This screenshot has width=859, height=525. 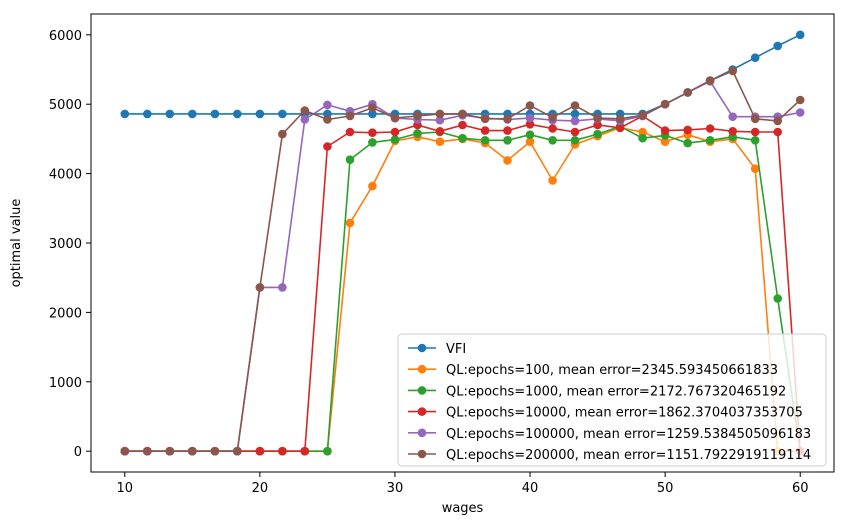 What do you see at coordinates (124, 488) in the screenshot?
I see `x-tick-label: 10` at bounding box center [124, 488].